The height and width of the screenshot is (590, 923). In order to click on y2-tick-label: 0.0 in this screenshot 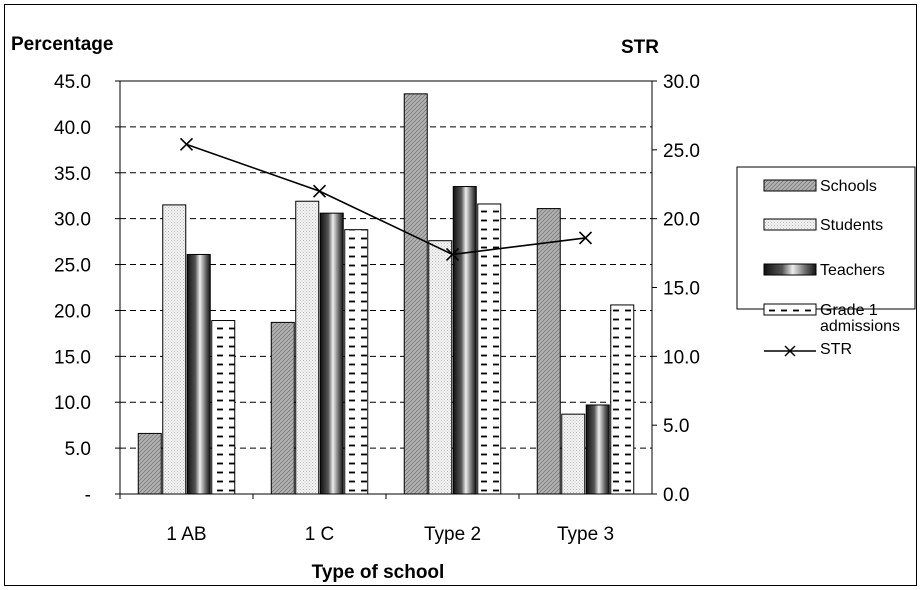, I will do `click(676, 495)`.